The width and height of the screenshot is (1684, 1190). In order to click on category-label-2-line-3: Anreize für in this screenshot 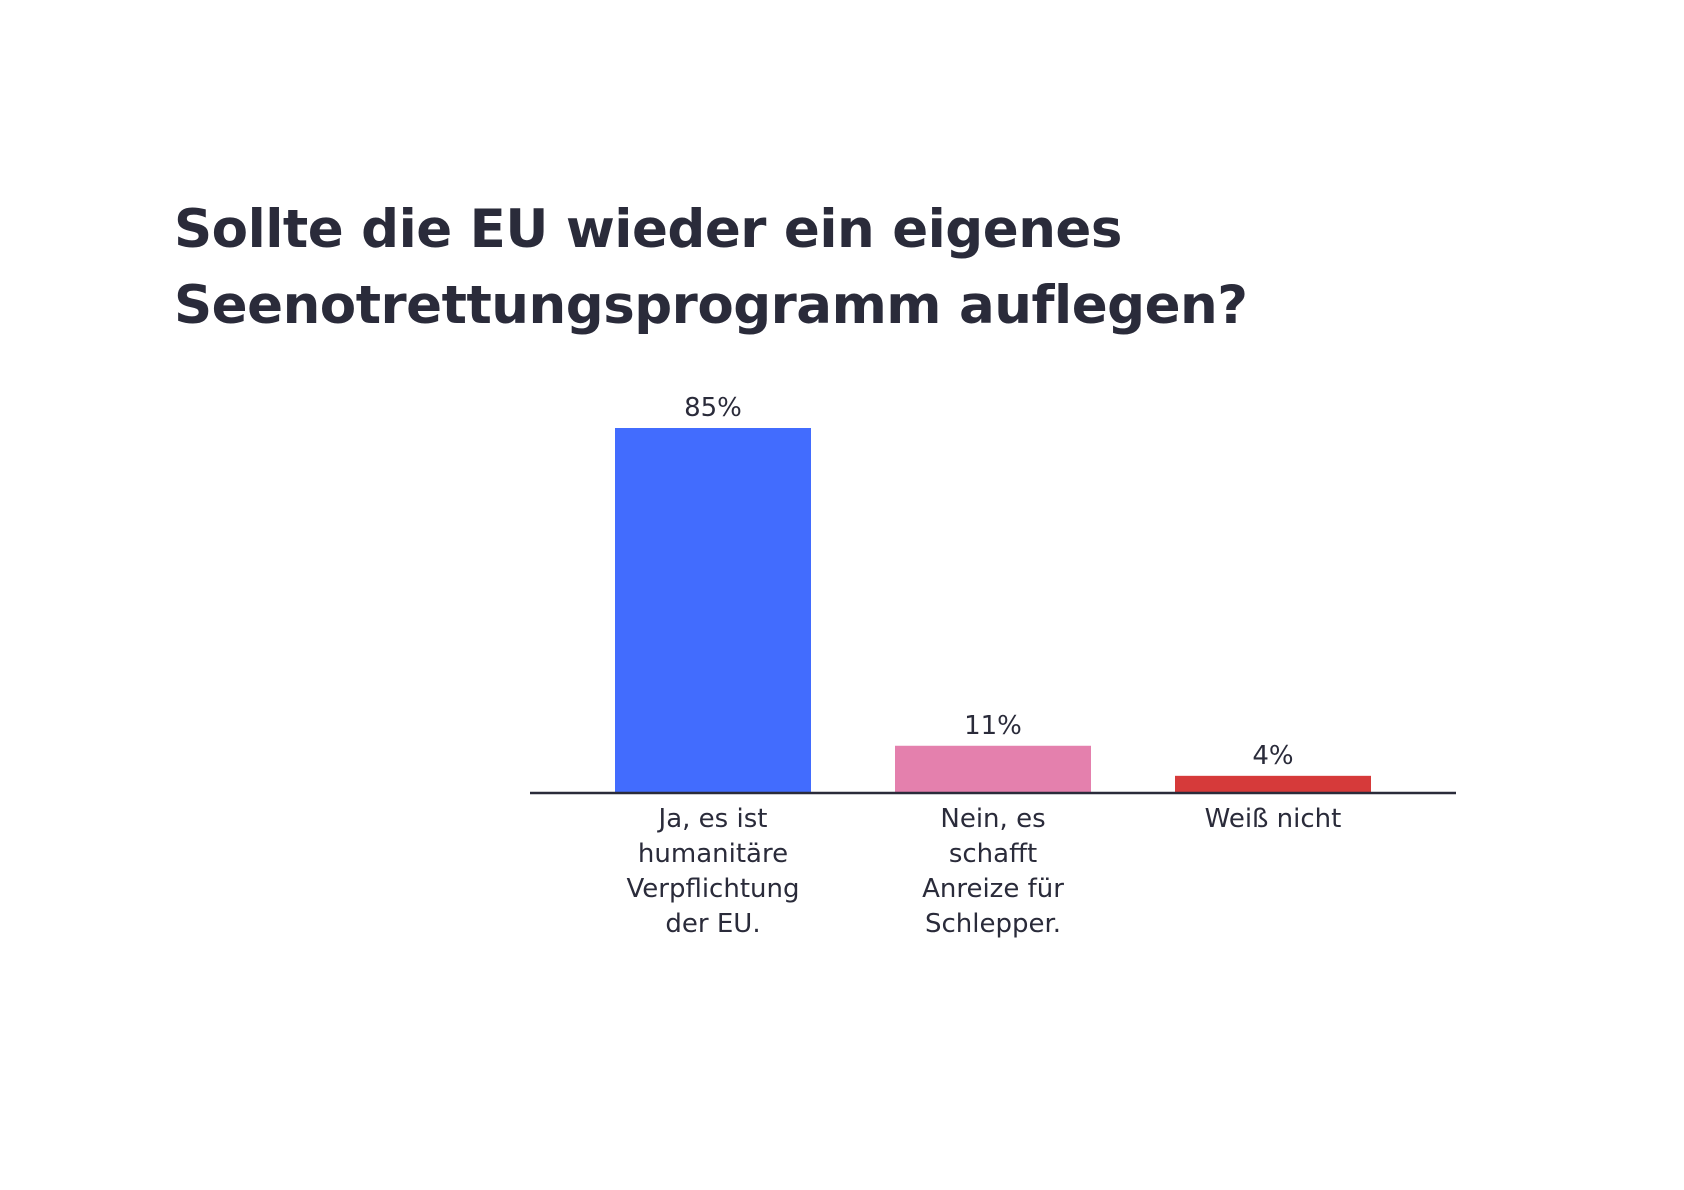, I will do `click(993, 889)`.